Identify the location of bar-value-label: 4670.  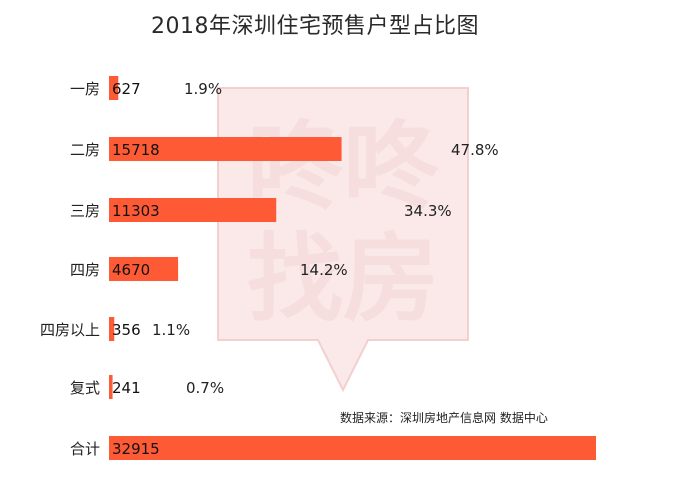
(131, 270).